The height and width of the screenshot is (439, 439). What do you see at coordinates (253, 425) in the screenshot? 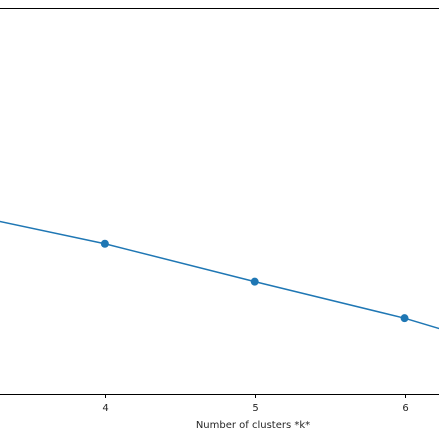
I see `x-axis-label: Number of clusters *k*` at bounding box center [253, 425].